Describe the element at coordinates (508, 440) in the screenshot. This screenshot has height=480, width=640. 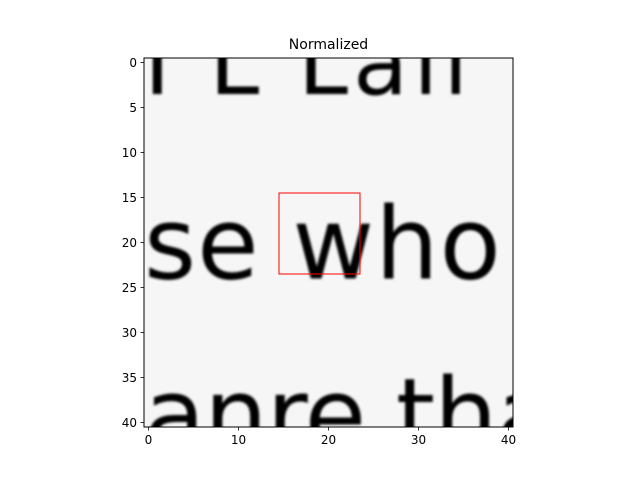
I see `x-tick-label: 40` at that location.